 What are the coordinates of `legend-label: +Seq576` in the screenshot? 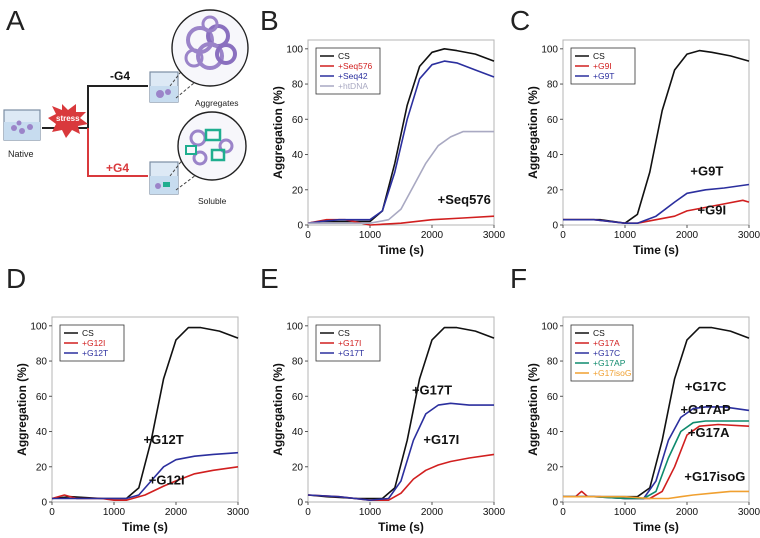 It's located at (355, 66).